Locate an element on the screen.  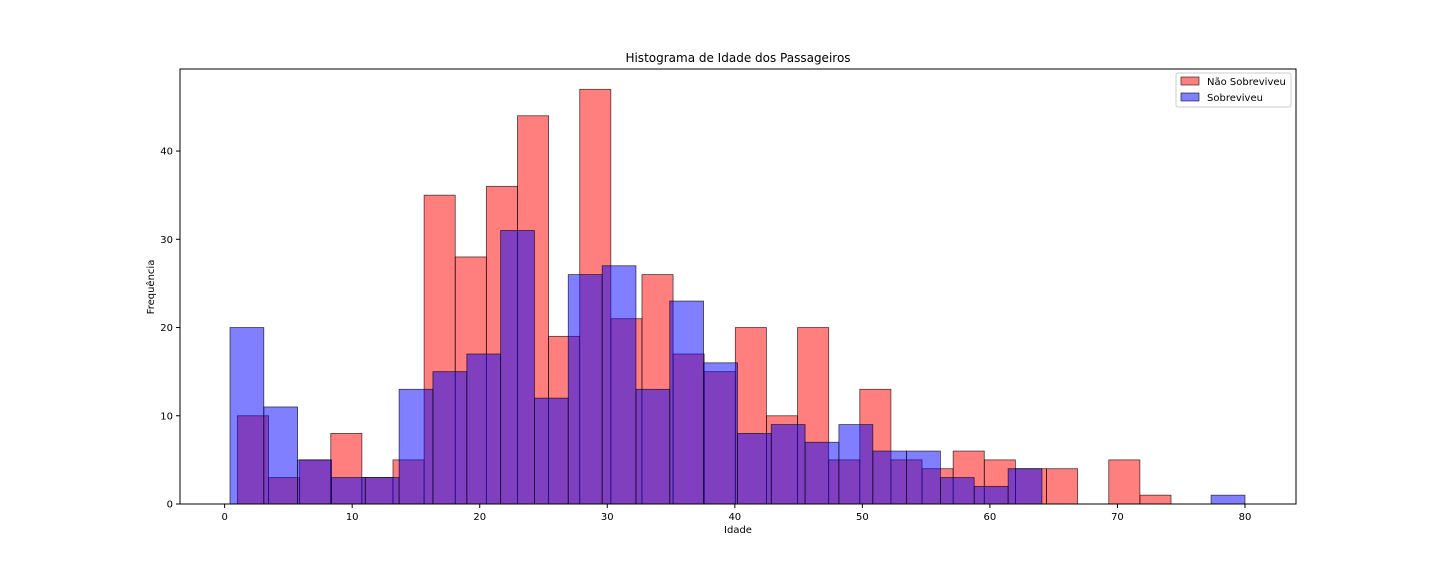
legend-box is located at coordinates (1233, 90).